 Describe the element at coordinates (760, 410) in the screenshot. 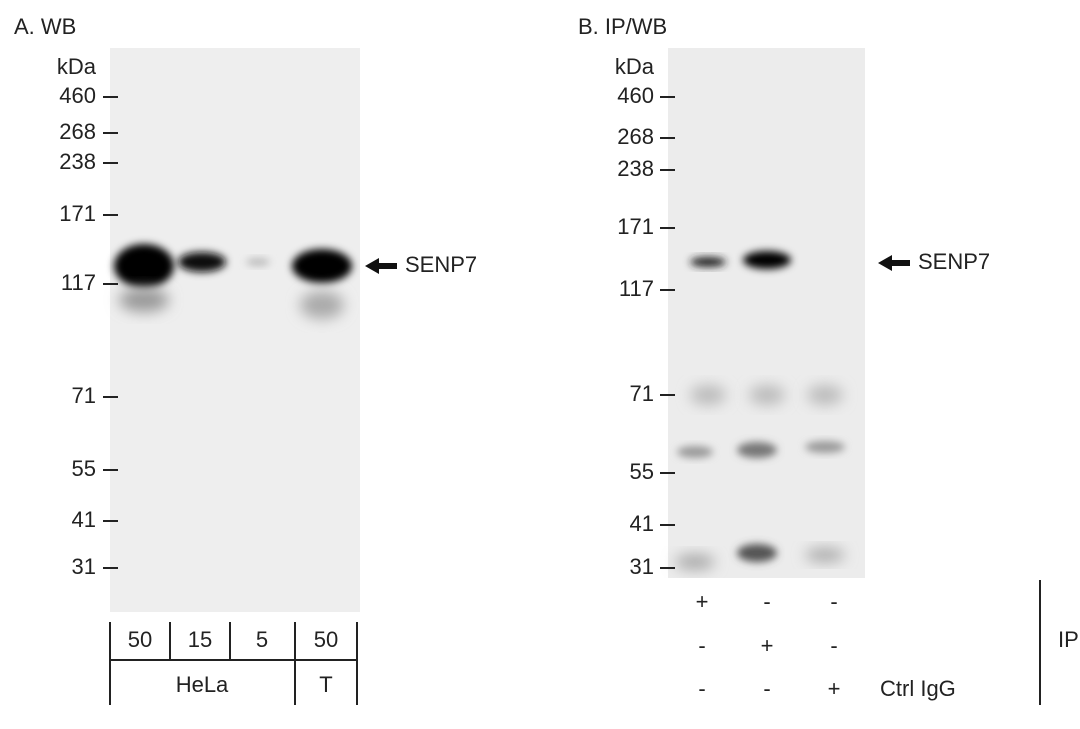

I see `bands-b` at that location.